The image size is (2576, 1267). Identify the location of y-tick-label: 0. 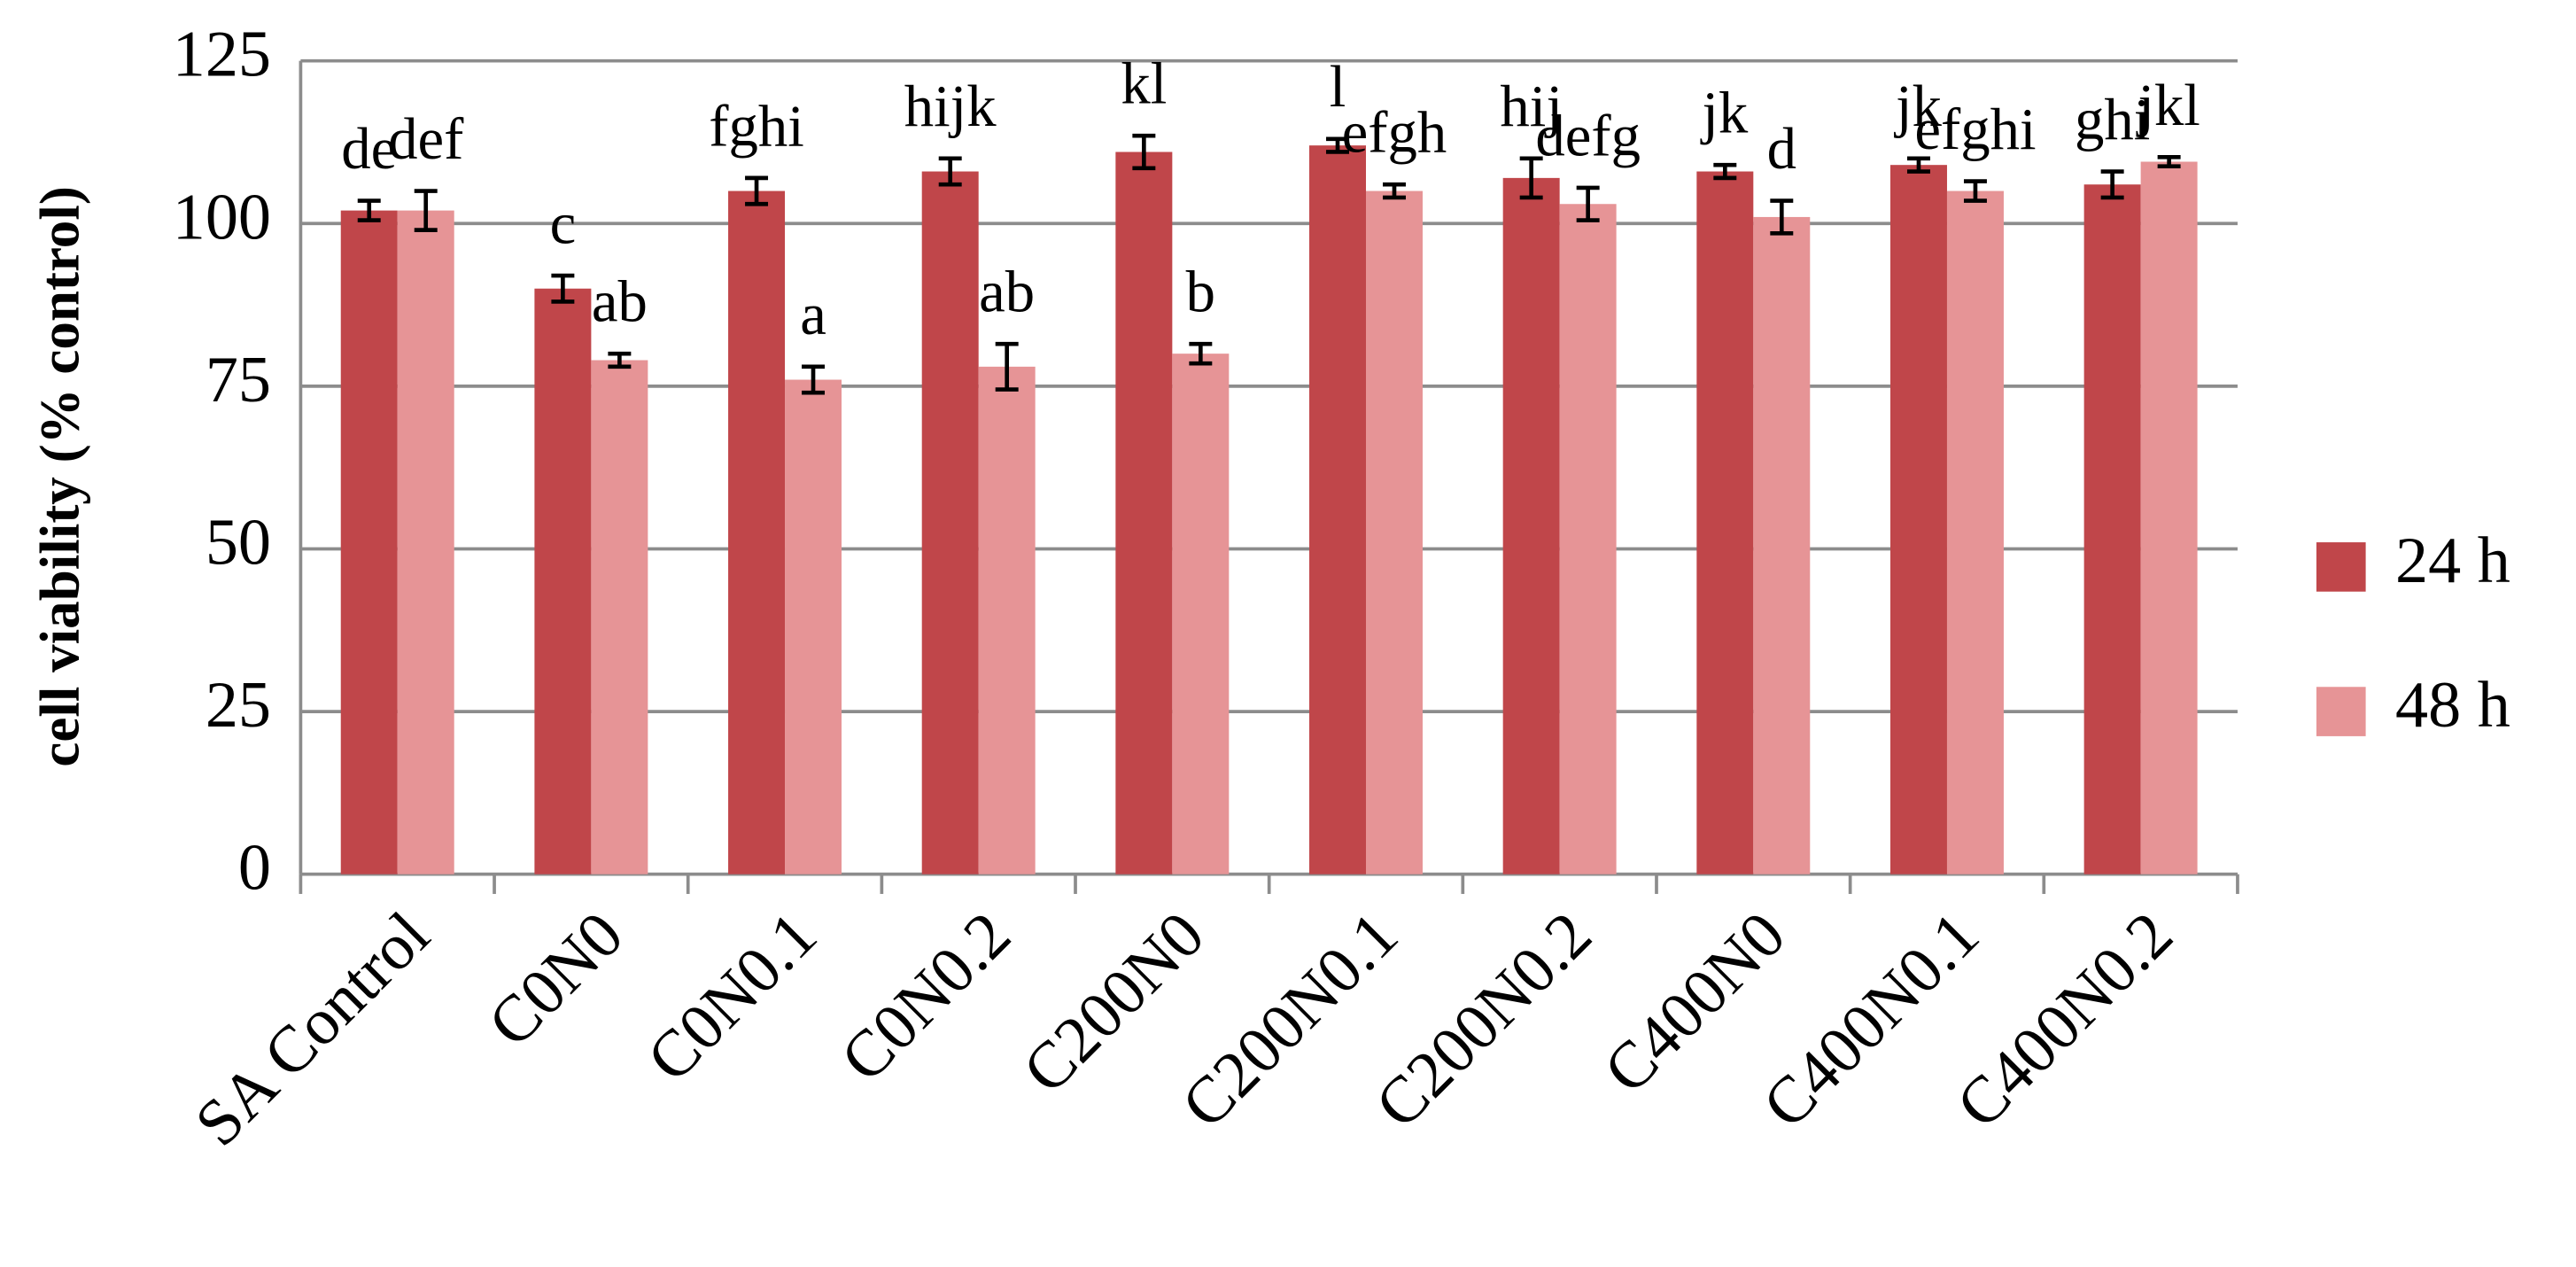
(254, 869).